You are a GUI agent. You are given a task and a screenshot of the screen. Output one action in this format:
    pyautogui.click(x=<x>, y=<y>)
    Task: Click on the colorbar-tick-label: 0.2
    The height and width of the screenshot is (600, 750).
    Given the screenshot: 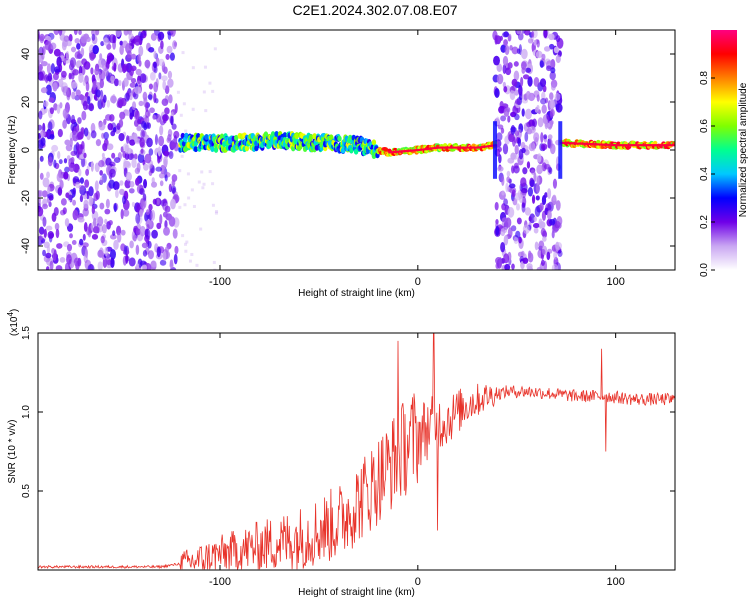 What is the action you would take?
    pyautogui.click(x=704, y=222)
    